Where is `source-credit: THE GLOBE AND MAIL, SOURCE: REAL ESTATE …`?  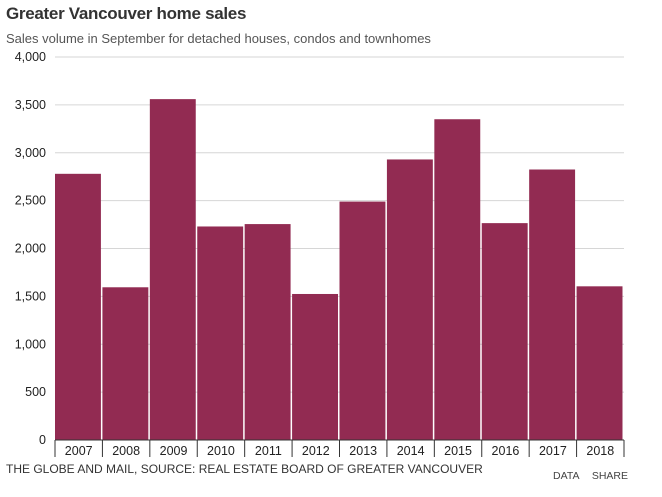
source-credit: THE GLOBE AND MAIL, SOURCE: REAL ESTATE … is located at coordinates (244, 469).